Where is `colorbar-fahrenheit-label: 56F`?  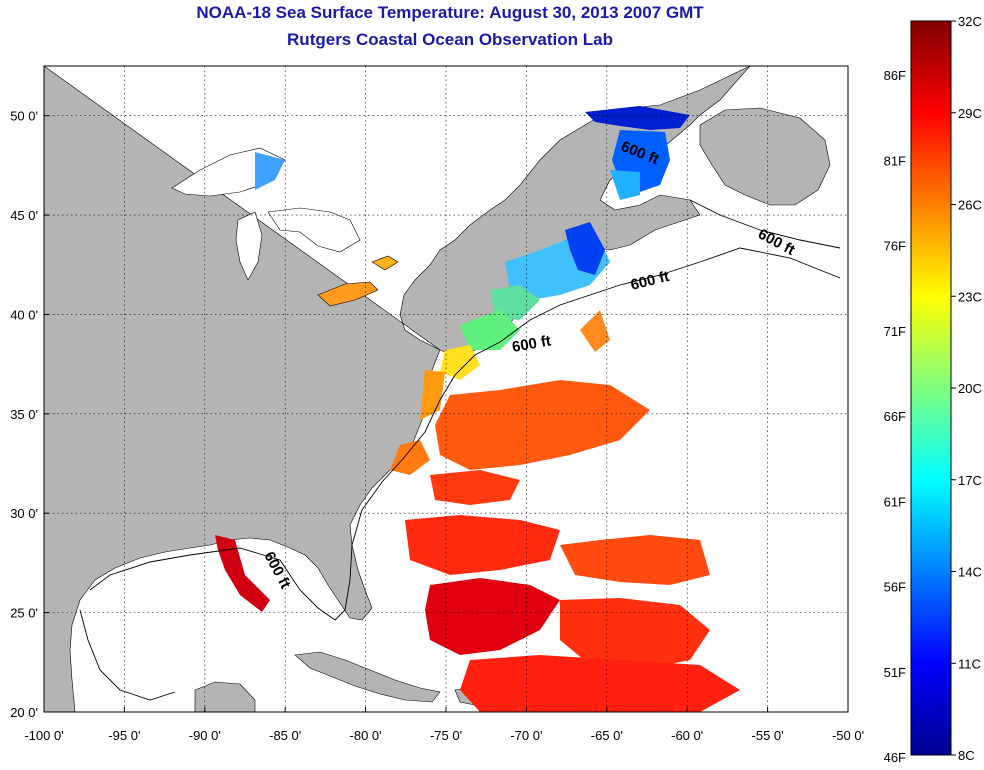
colorbar-fahrenheit-label: 56F is located at coordinates (895, 587).